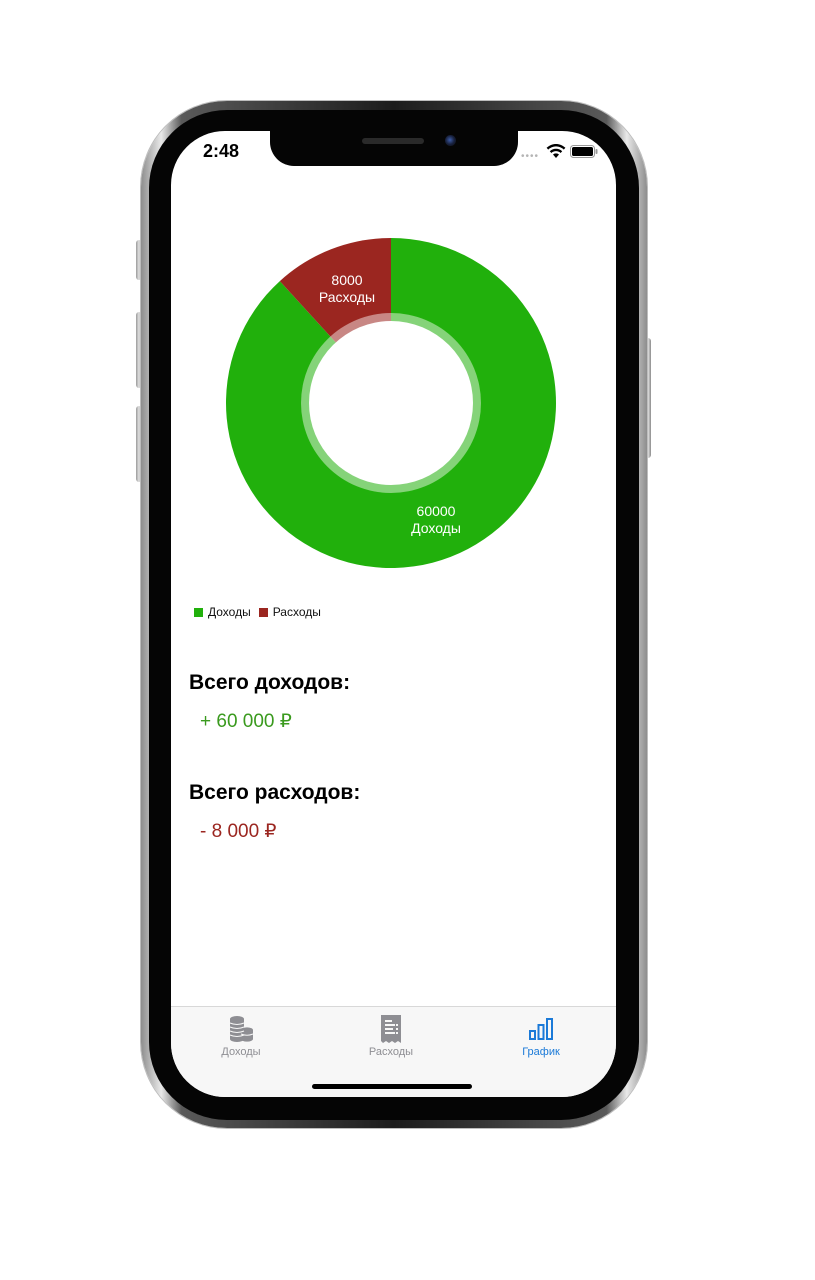 Image resolution: width=815 pixels, height=1280 pixels. I want to click on legend-swatch-expense, so click(263, 612).